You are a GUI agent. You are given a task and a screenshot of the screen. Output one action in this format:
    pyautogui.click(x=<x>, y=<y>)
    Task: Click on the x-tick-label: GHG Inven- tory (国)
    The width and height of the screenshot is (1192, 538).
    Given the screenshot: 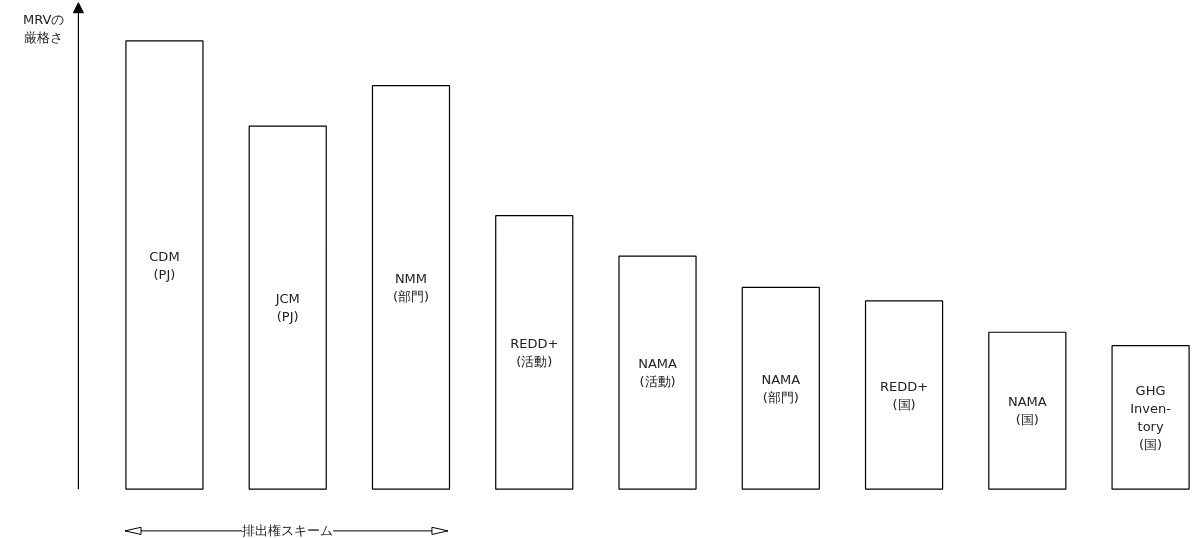 What is the action you would take?
    pyautogui.click(x=1151, y=417)
    